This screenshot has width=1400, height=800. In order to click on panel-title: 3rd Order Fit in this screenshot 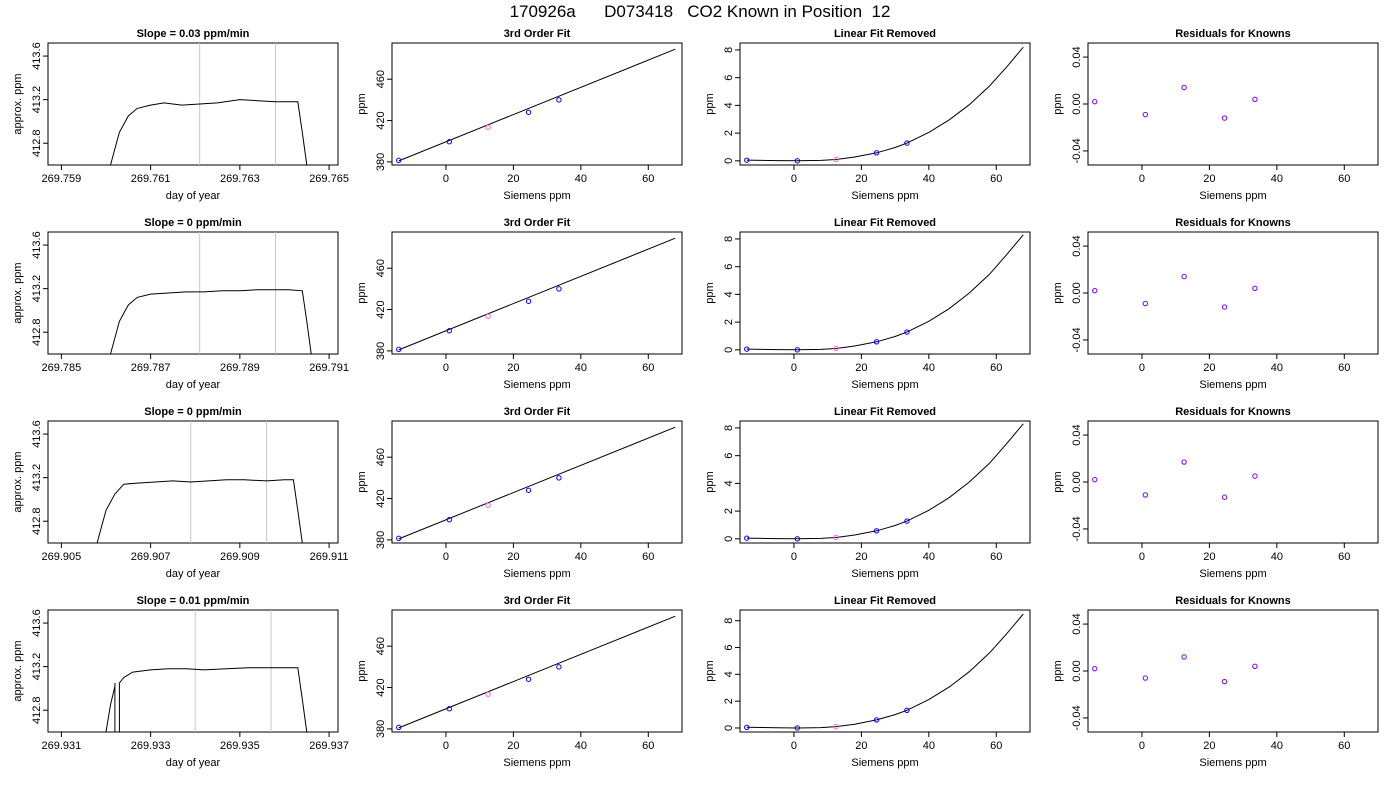, I will do `click(537, 34)`.